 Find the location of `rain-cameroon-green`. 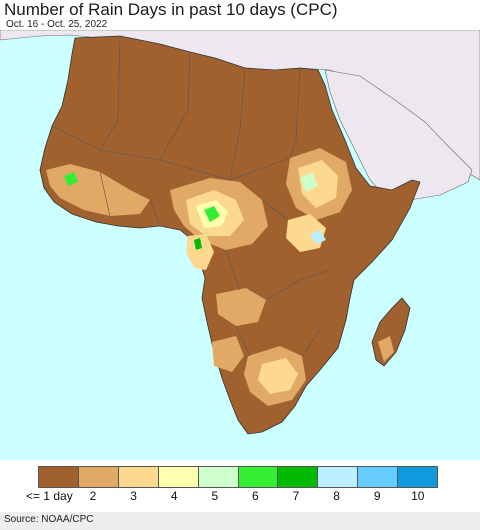

rain-cameroon-green is located at coordinates (198, 244).